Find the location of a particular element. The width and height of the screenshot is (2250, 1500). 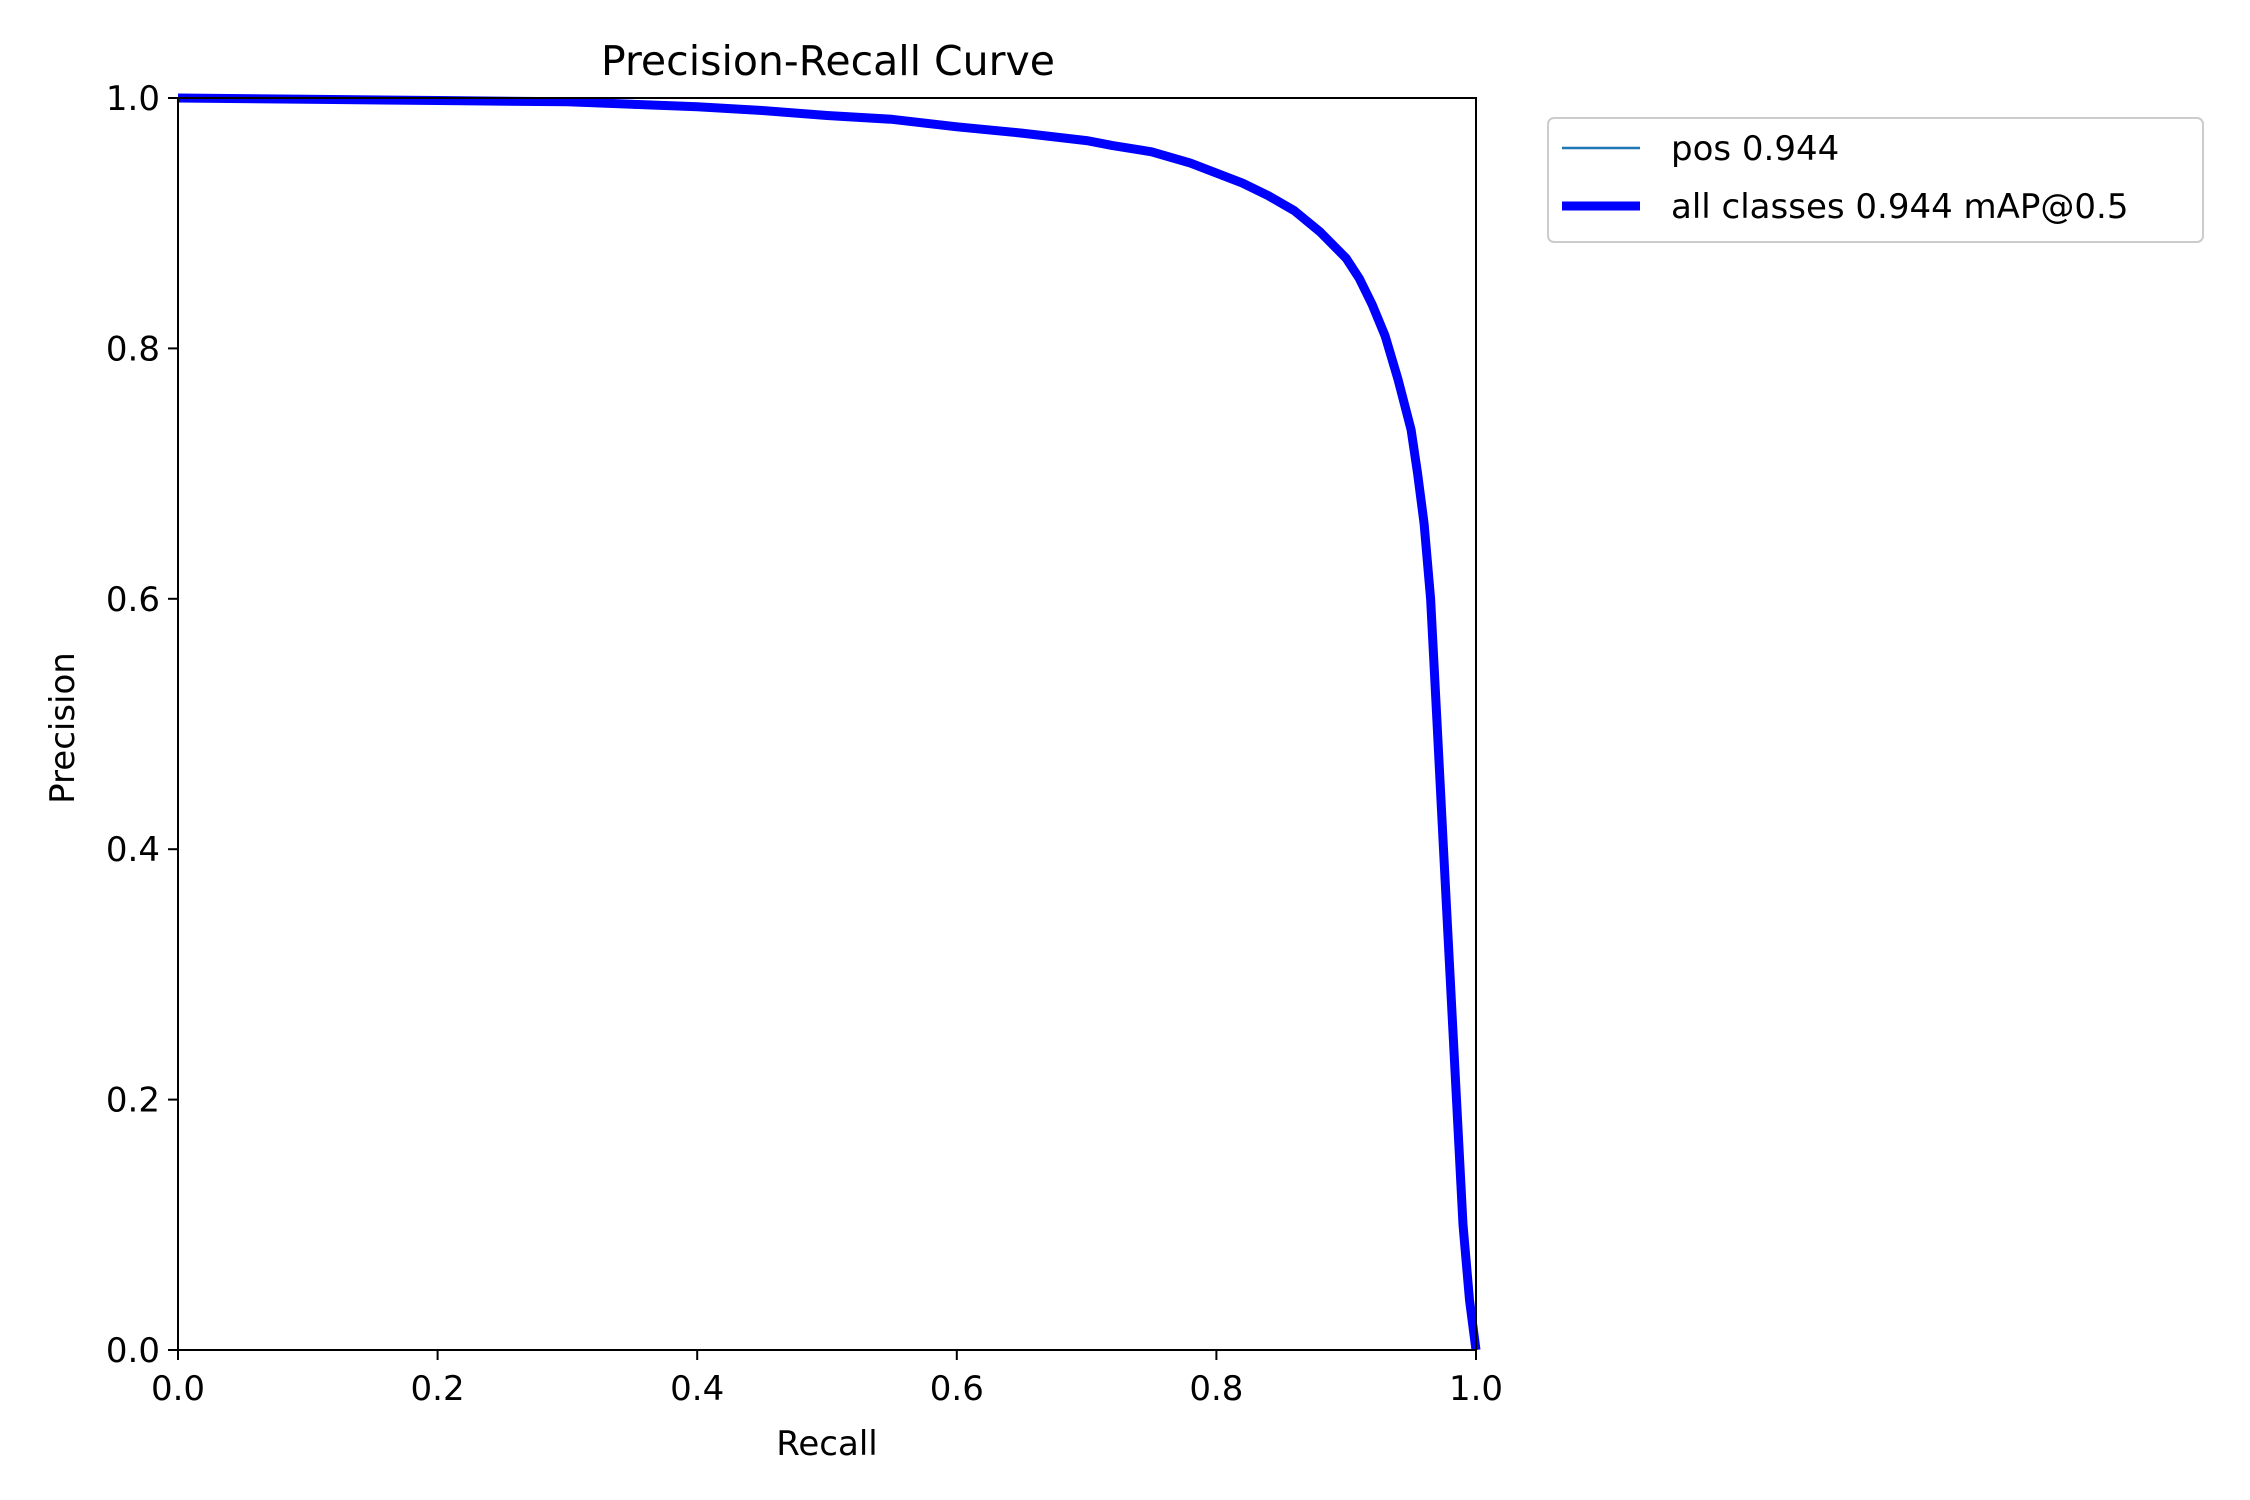

y-tick-label: 1.0 is located at coordinates (133, 99).